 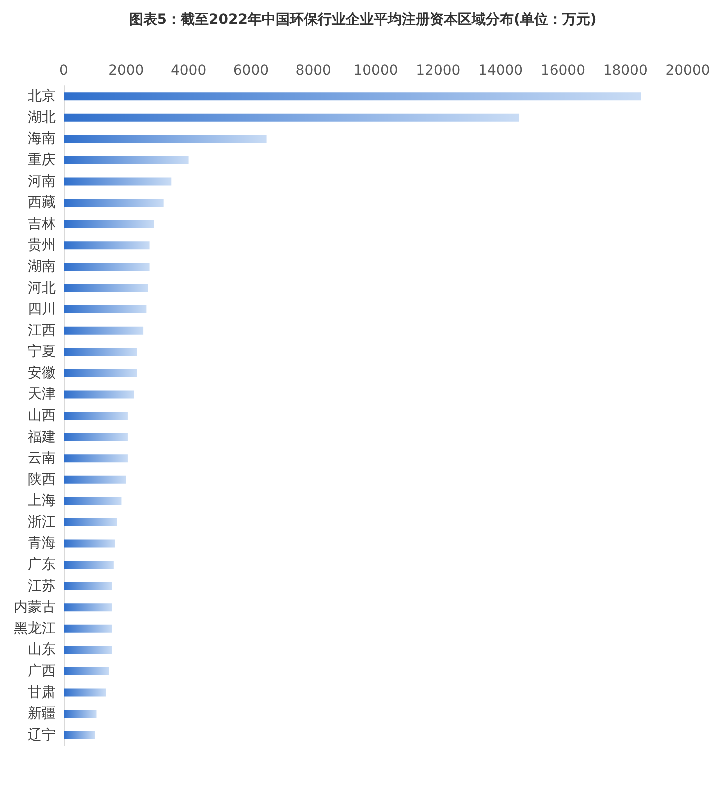 What do you see at coordinates (42, 352) in the screenshot?
I see `y-tick-label: 宁夏` at bounding box center [42, 352].